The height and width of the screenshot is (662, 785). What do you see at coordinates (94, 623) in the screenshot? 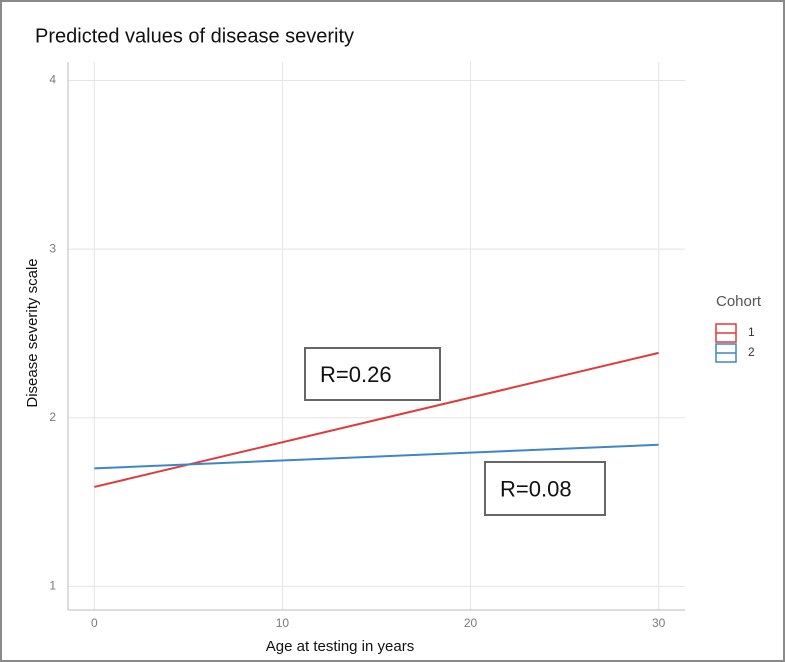
I see `x-tick-label: 0` at bounding box center [94, 623].